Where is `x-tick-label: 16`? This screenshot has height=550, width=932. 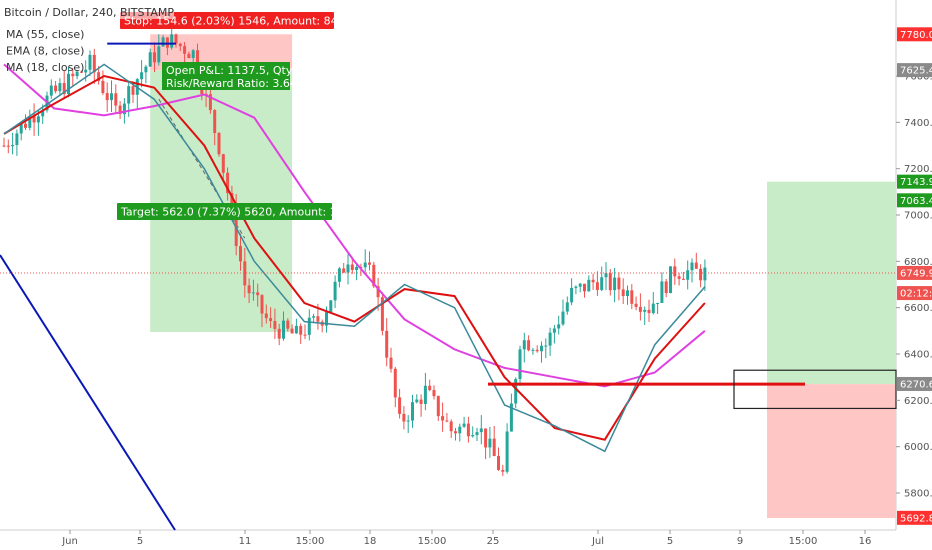 x-tick-label: 16 is located at coordinates (865, 541).